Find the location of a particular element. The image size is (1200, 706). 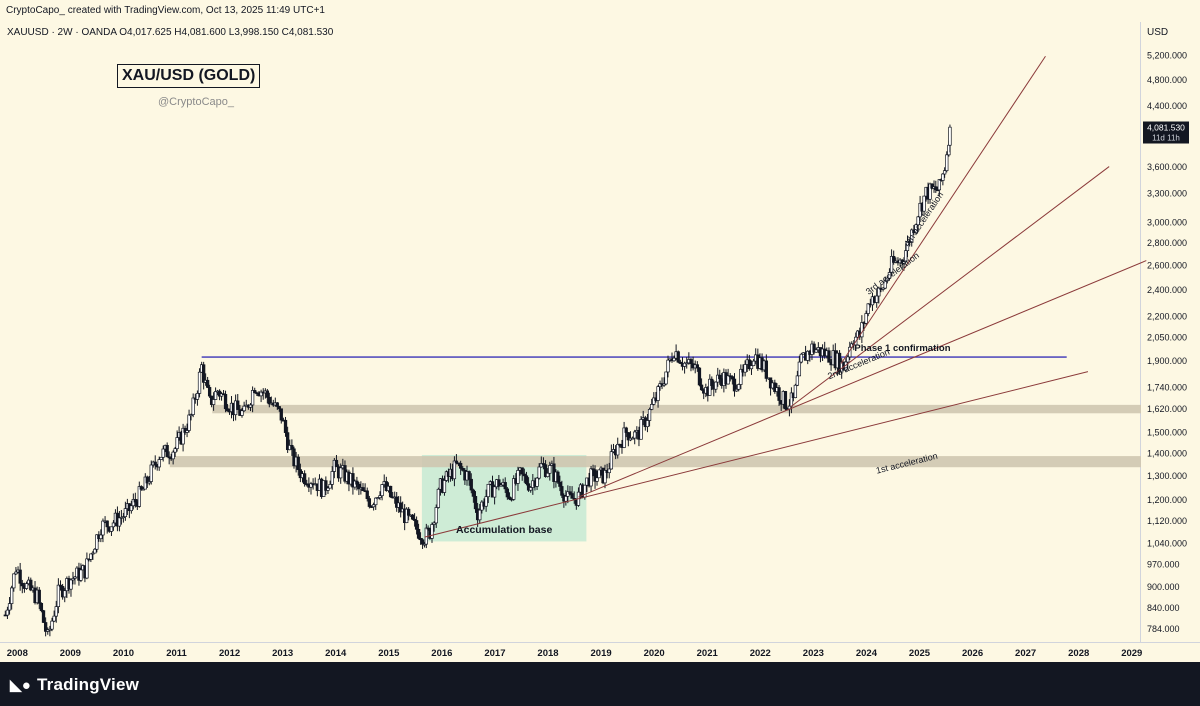

x-tick-label: 2009 is located at coordinates (70, 653).